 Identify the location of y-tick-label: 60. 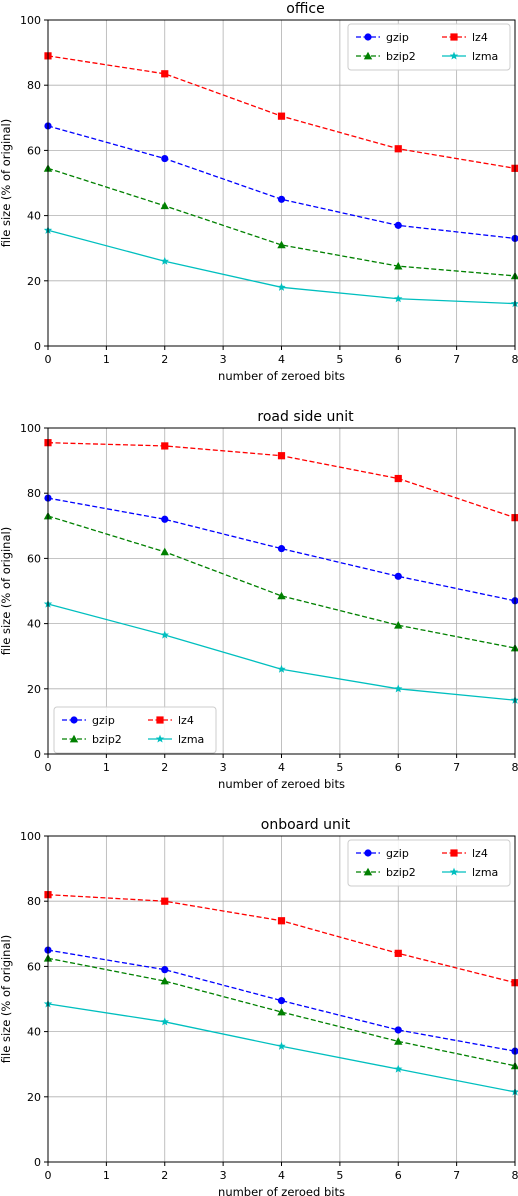
(34, 558).